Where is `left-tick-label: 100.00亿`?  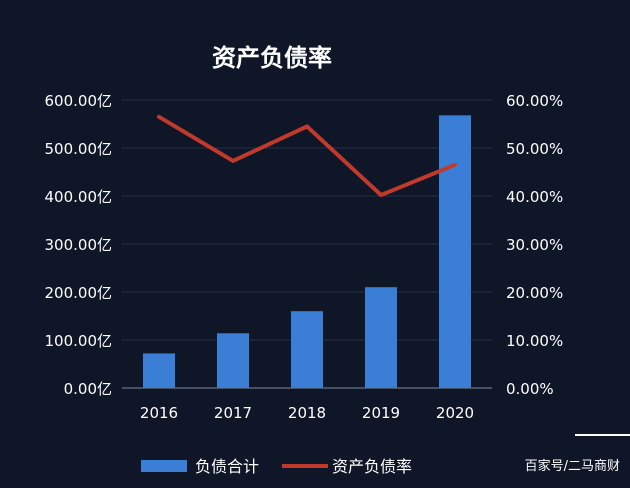 left-tick-label: 100.00亿 is located at coordinates (79, 341).